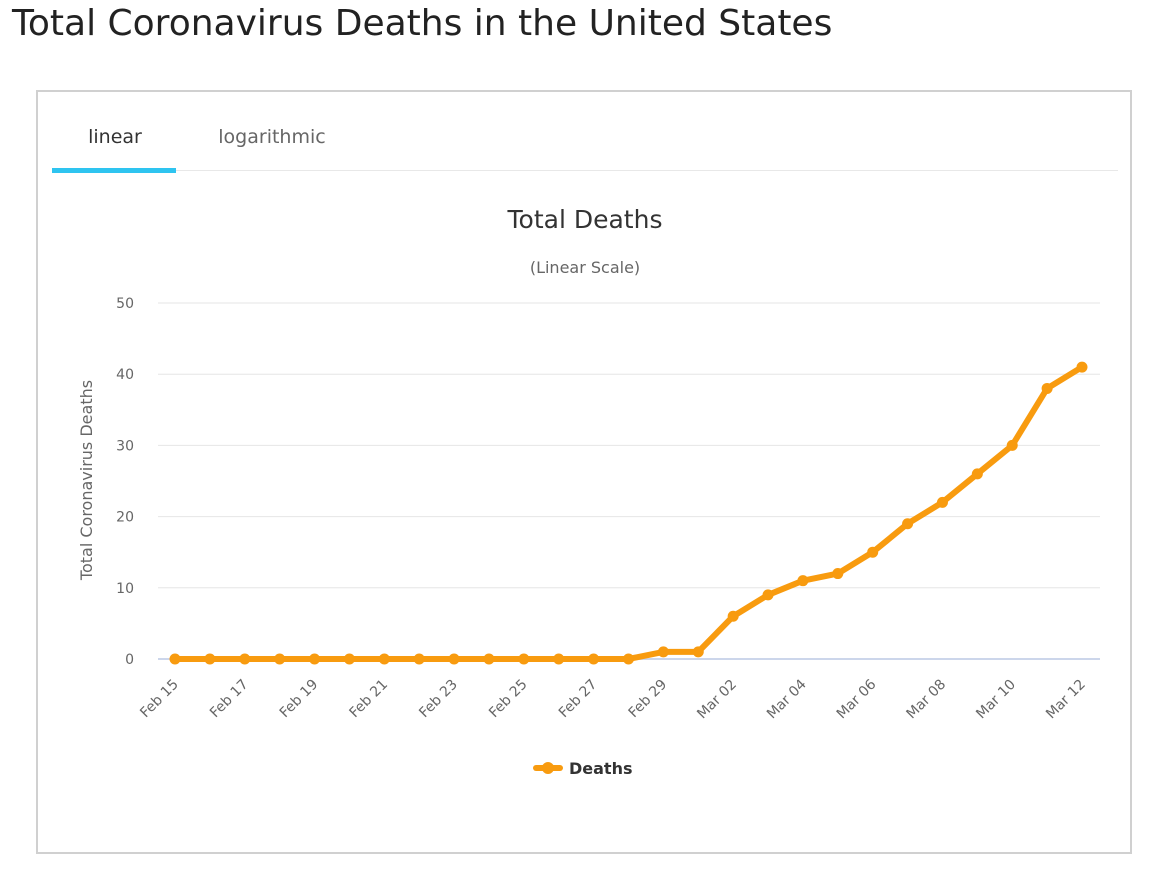 Image resolution: width=1170 pixels, height=877 pixels. Describe the element at coordinates (114, 170) in the screenshot. I see `active-tab-indicator` at that location.